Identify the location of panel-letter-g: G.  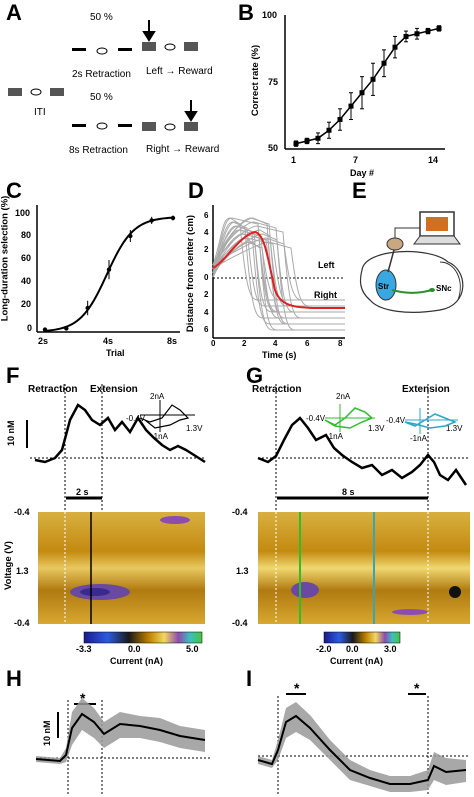
(255, 375).